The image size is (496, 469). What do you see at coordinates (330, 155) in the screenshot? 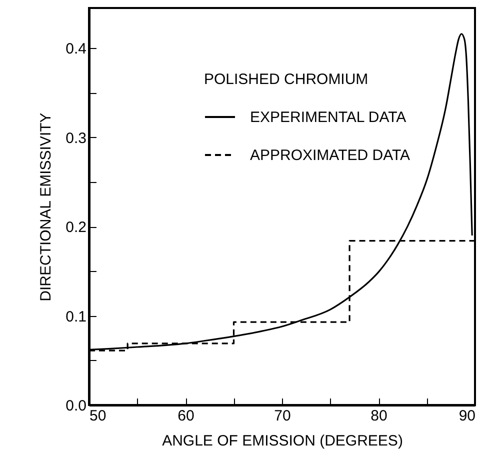
I see `legend-label: APPROXIMATED DATA` at bounding box center [330, 155].